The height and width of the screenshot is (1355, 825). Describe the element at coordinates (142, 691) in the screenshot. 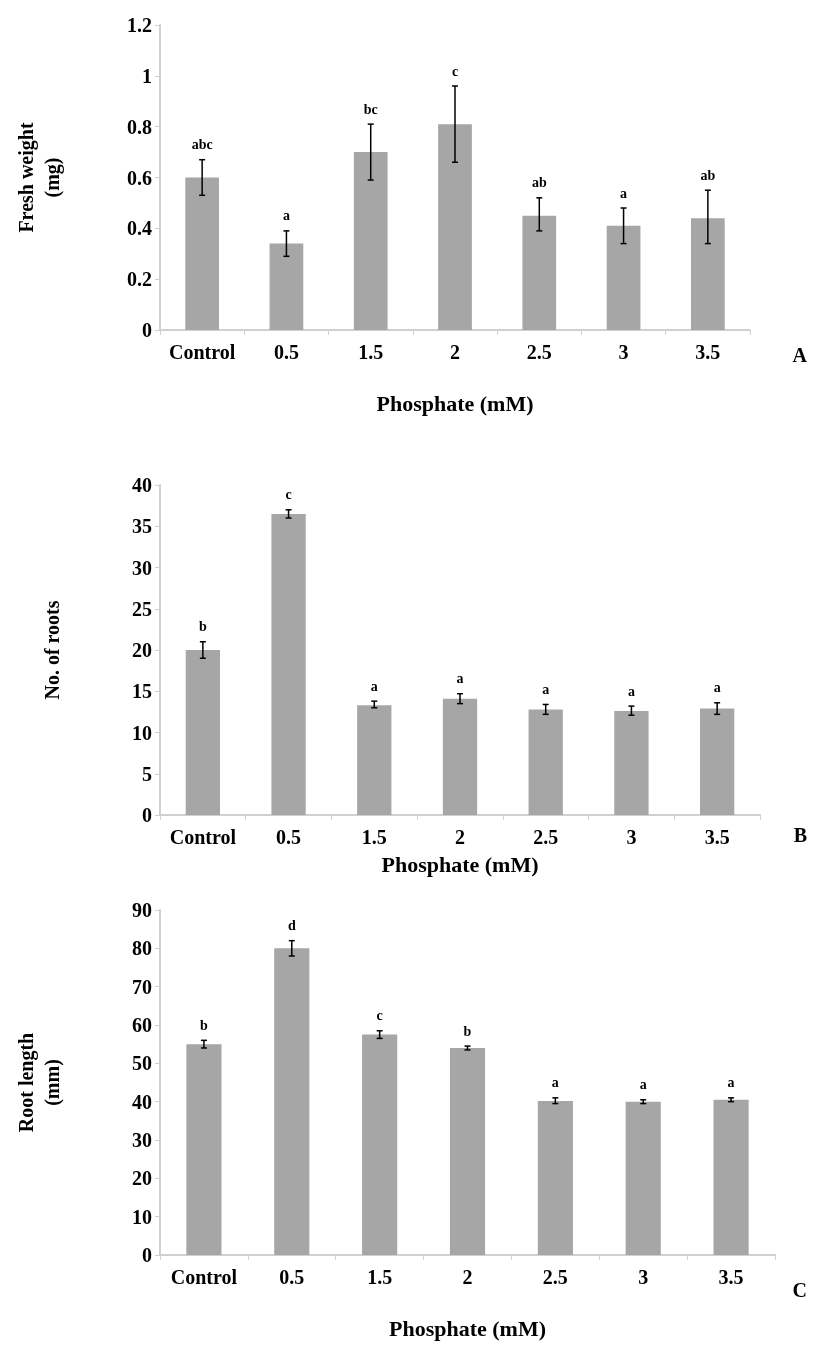

I see `y-tick-label: 15` at that location.